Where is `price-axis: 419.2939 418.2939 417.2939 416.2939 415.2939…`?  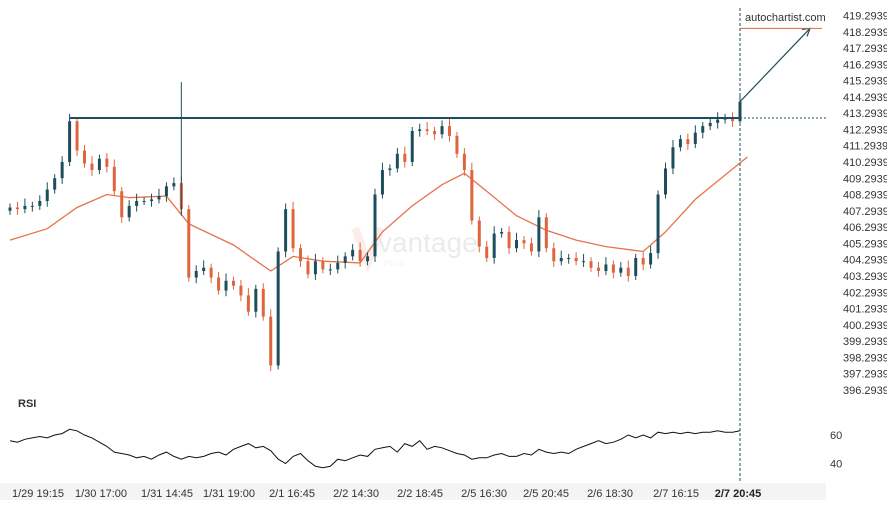 price-axis: 419.2939 418.2939 417.2939 416.2939 415.2939… is located at coordinates (865, 203).